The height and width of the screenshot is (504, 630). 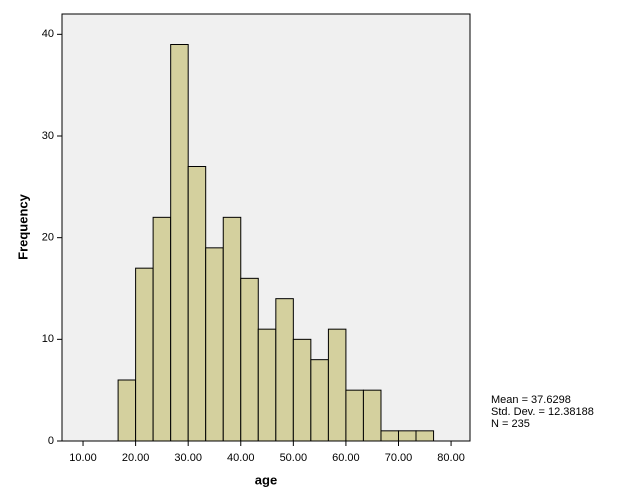 I want to click on y-tick-label: 40, so click(x=48, y=34).